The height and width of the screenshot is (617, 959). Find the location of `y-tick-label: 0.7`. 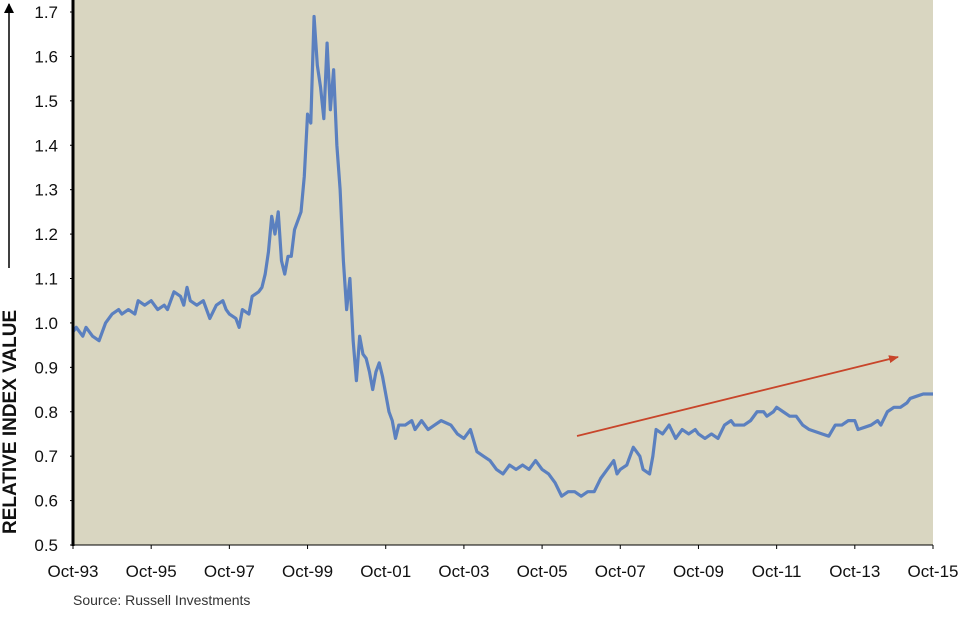

y-tick-label: 0.7 is located at coordinates (46, 456).